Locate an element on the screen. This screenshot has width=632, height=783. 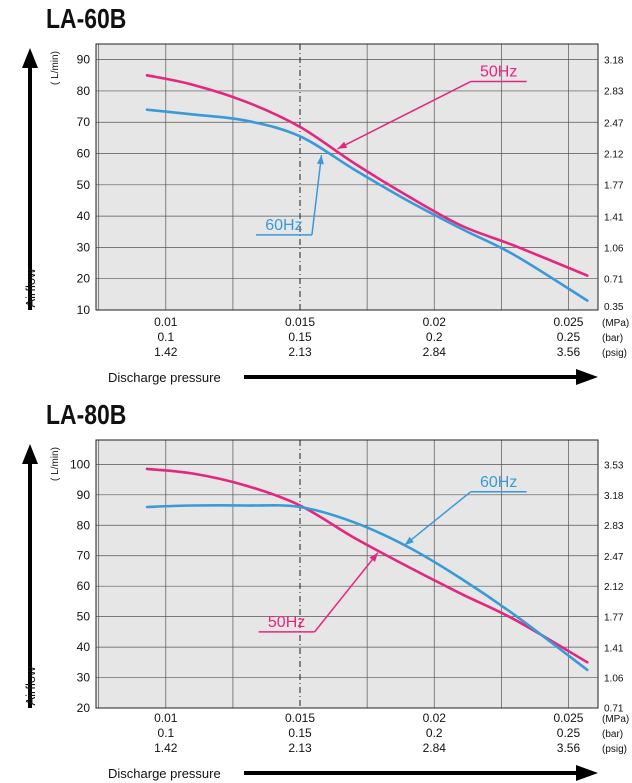
y-tick-label: 100 is located at coordinates (80, 464).